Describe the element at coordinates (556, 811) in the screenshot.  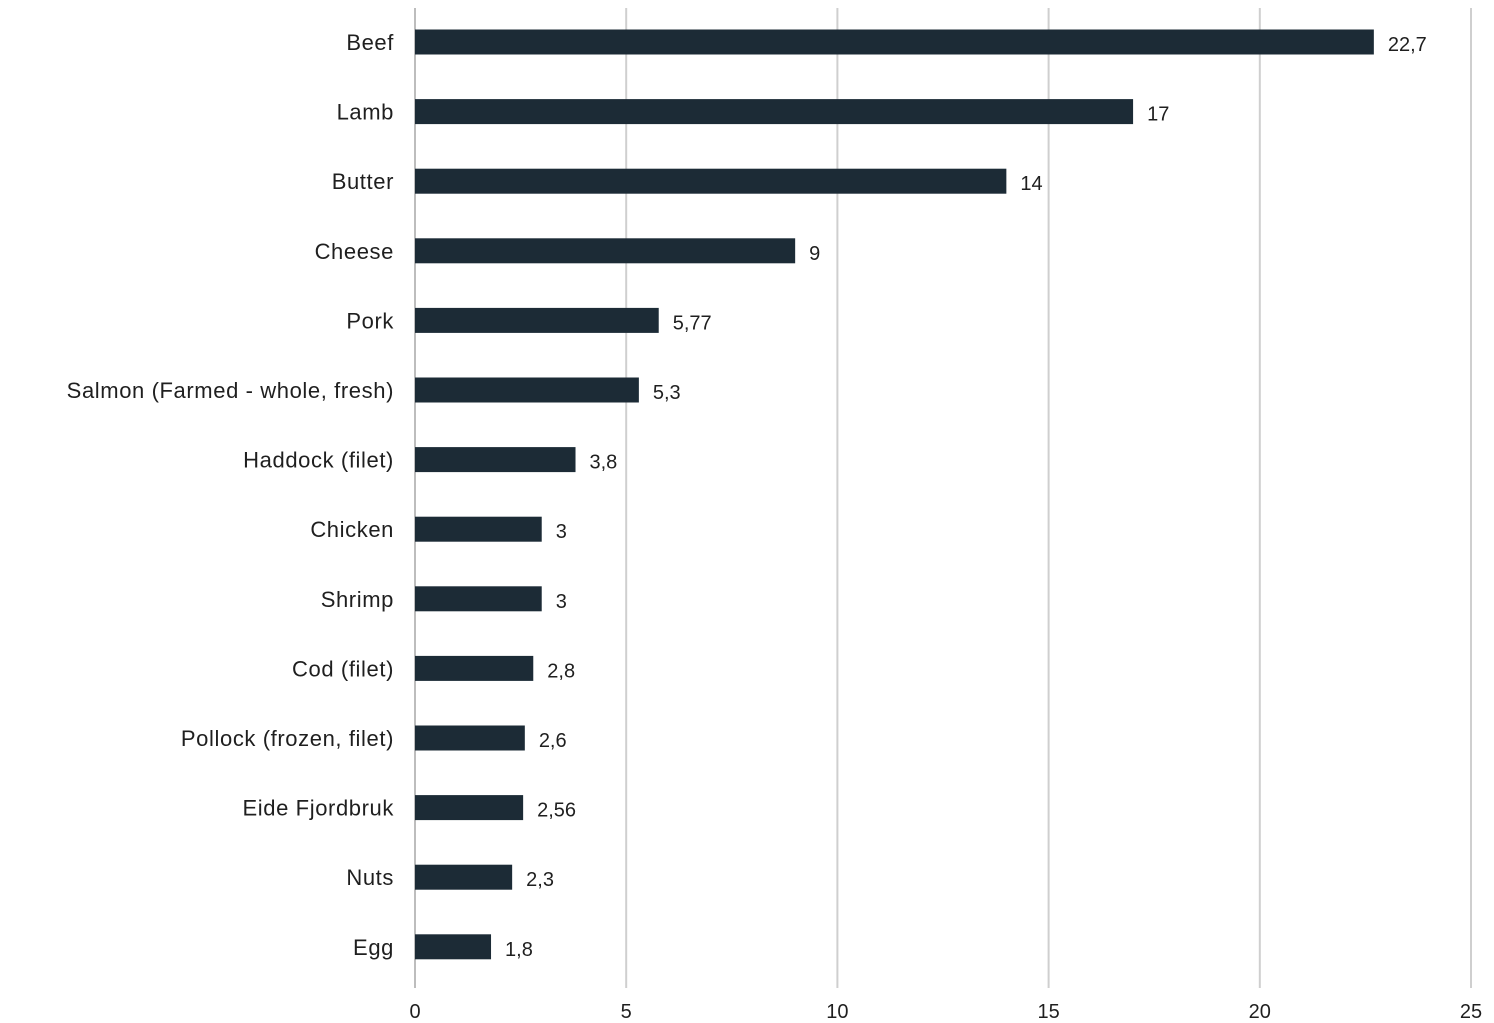
I see `data-label: 2,56` at that location.